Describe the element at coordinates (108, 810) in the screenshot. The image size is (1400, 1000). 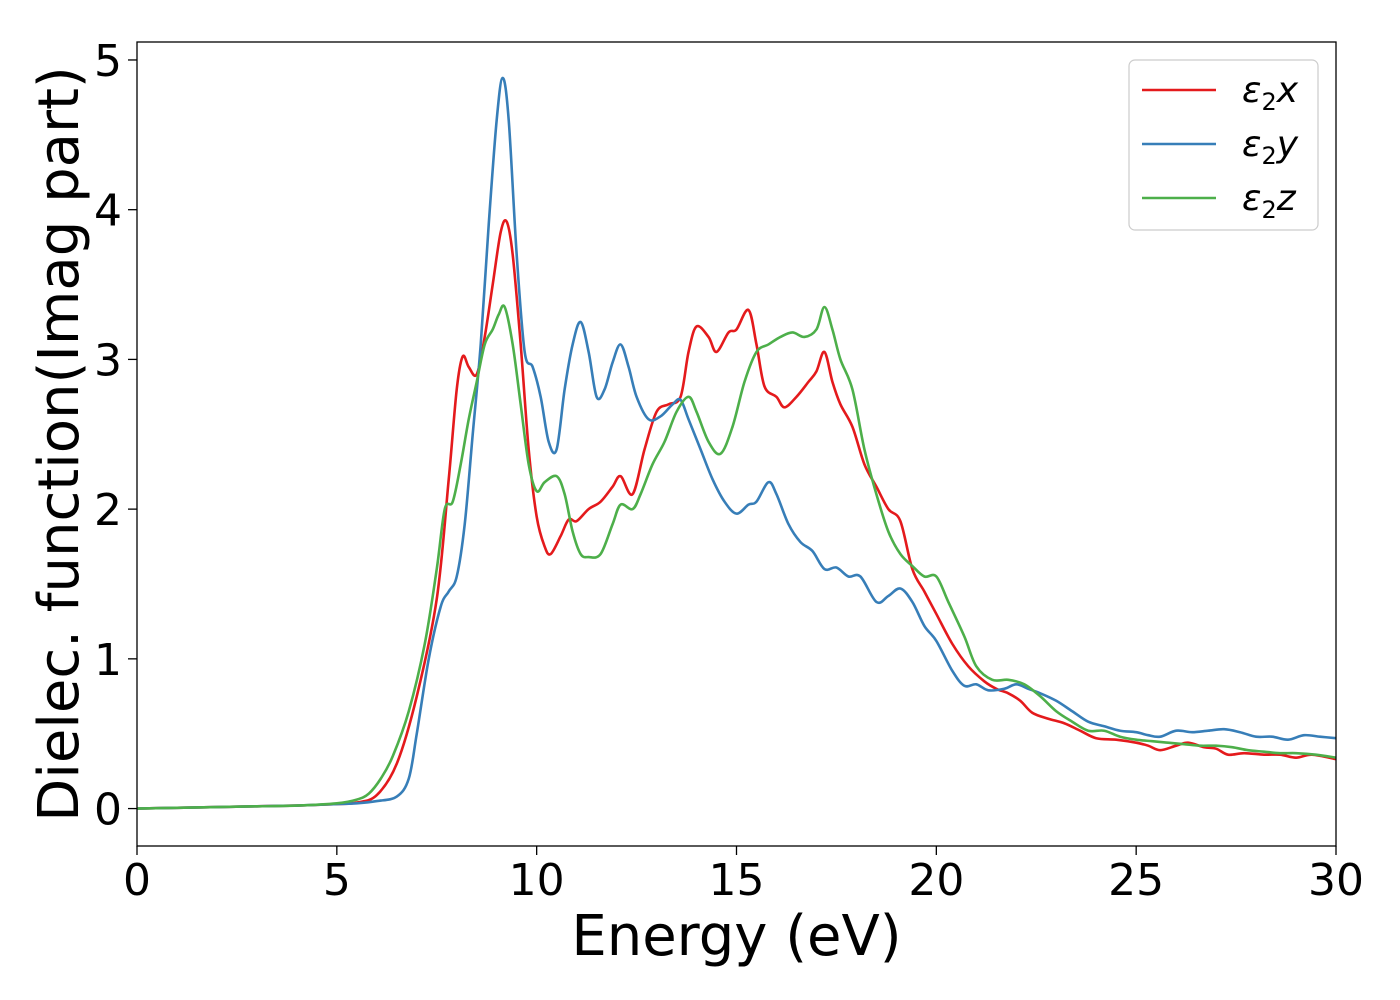
I see `y-tick-label: 0` at that location.